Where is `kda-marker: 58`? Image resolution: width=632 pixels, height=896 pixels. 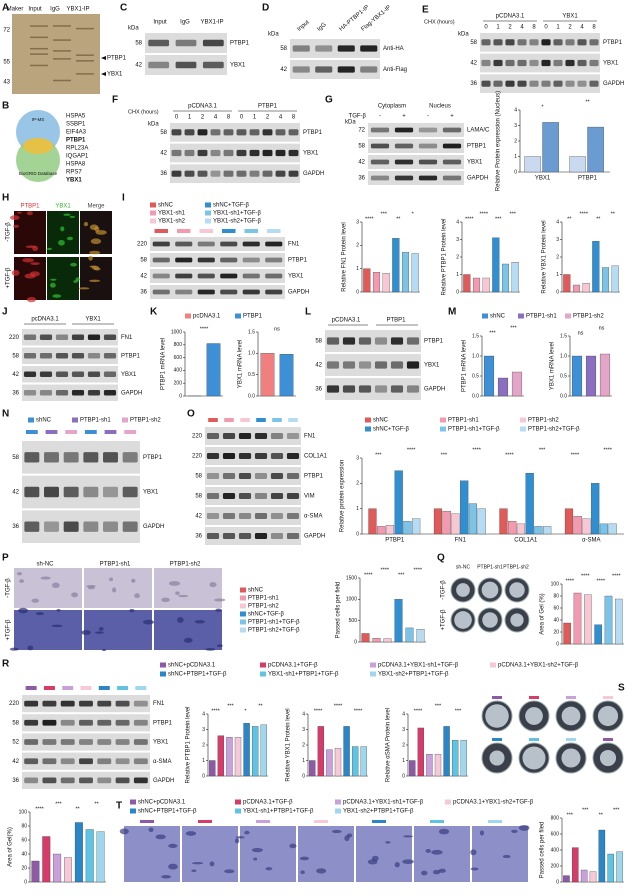
kda-marker: 58 is located at coordinates (15, 723).